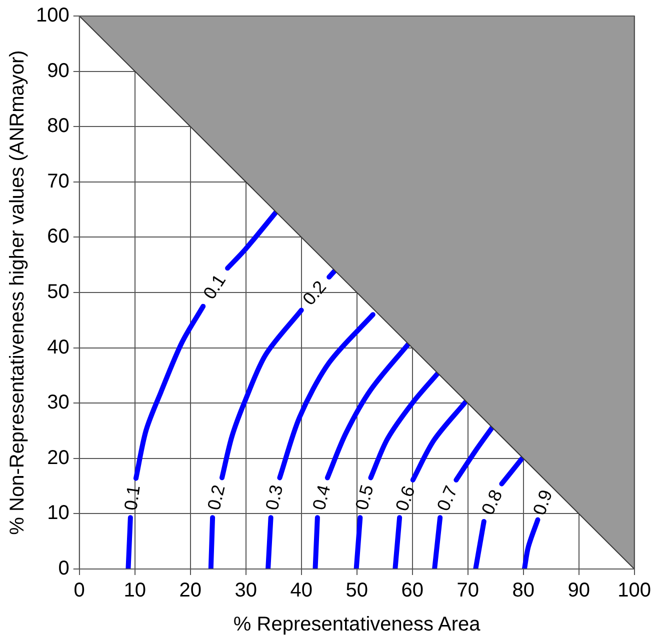 The width and height of the screenshot is (655, 639). What do you see at coordinates (467, 591) in the screenshot?
I see `x-tick-label: 70` at bounding box center [467, 591].